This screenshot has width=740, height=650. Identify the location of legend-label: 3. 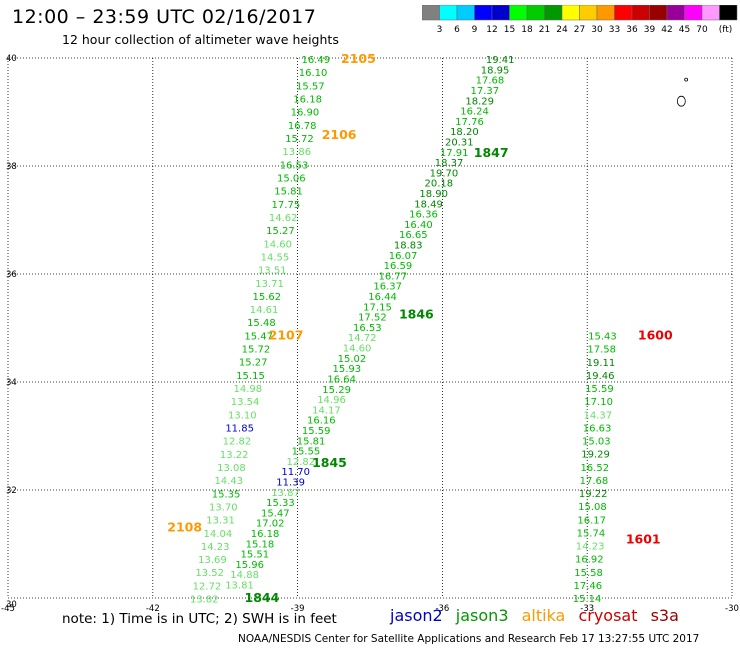
(440, 30).